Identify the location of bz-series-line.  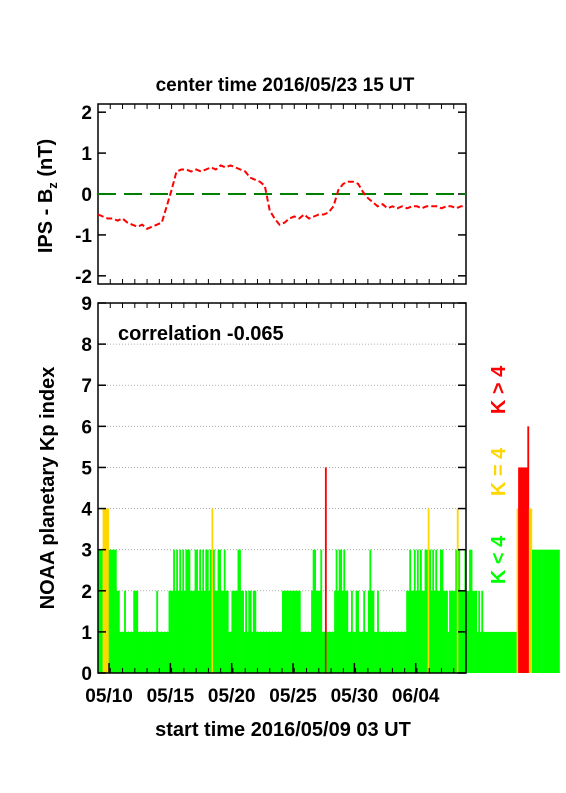
(281, 197).